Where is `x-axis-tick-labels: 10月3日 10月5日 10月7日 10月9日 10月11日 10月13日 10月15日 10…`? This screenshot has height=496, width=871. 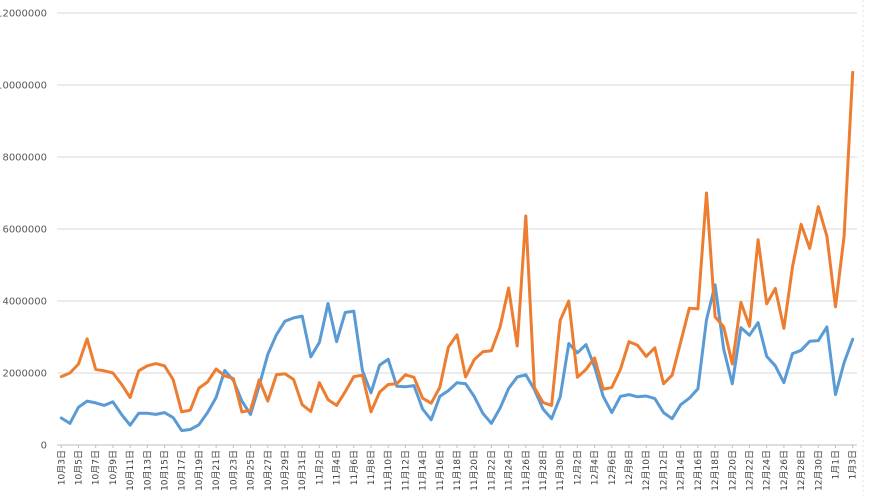 x-axis-tick-labels: 10月3日 10月5日 10月7日 10月9日 10月11日 10月13日 10月15日 10… is located at coordinates (457, 468).